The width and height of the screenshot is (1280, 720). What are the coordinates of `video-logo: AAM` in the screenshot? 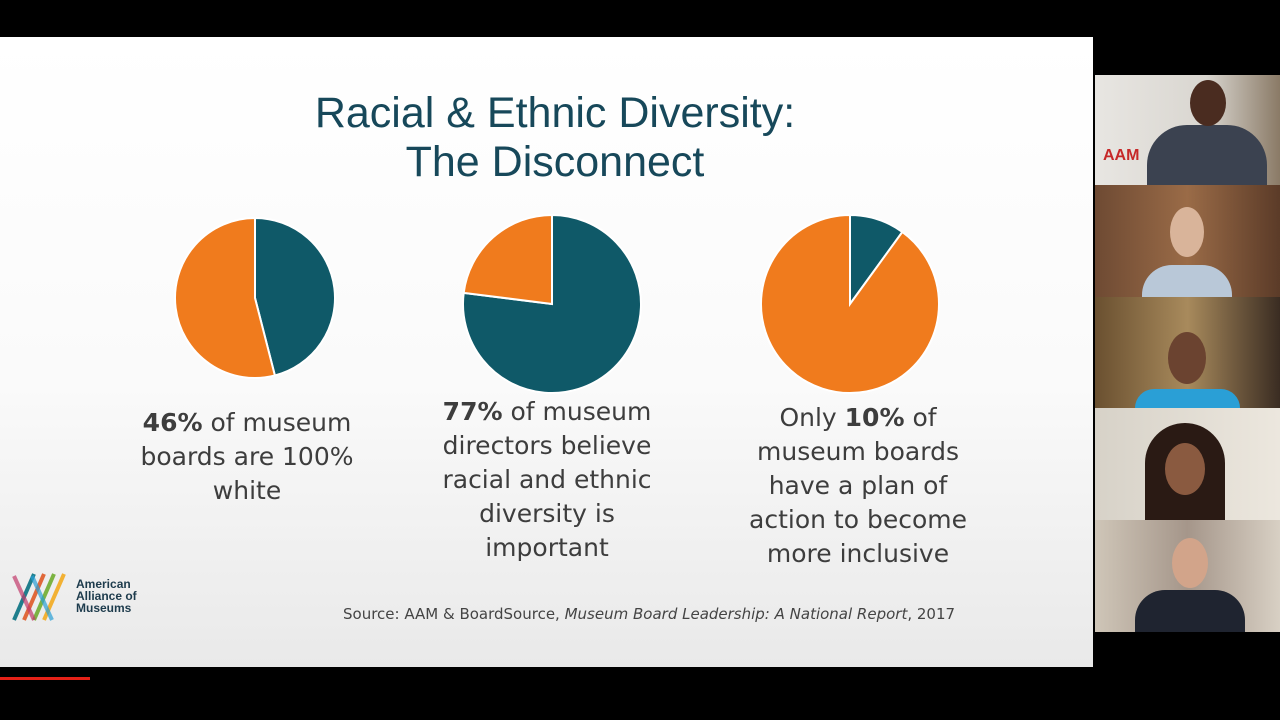 It's located at (1121, 155).